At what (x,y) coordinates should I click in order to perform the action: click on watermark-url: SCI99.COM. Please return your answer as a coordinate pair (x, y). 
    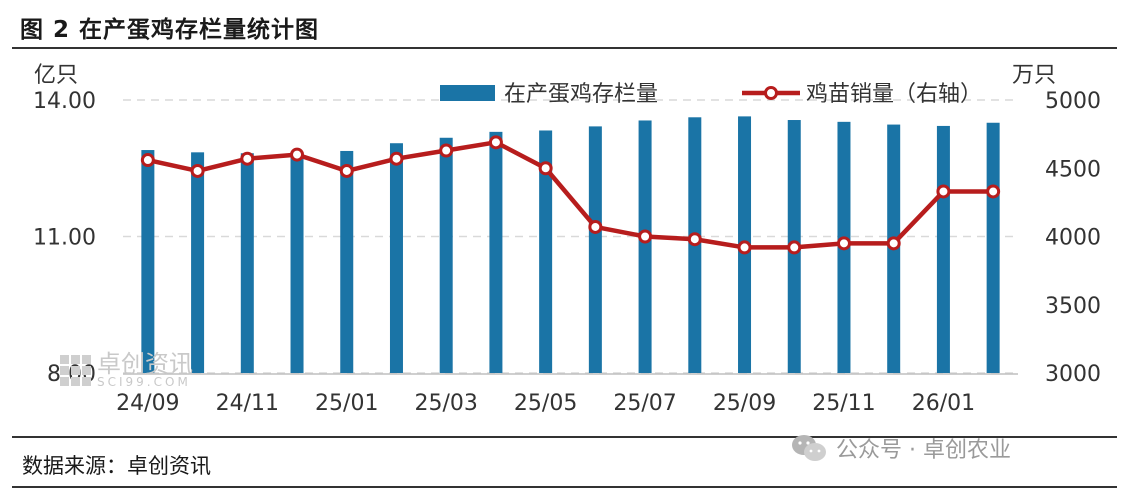
    Looking at the image, I should click on (144, 382).